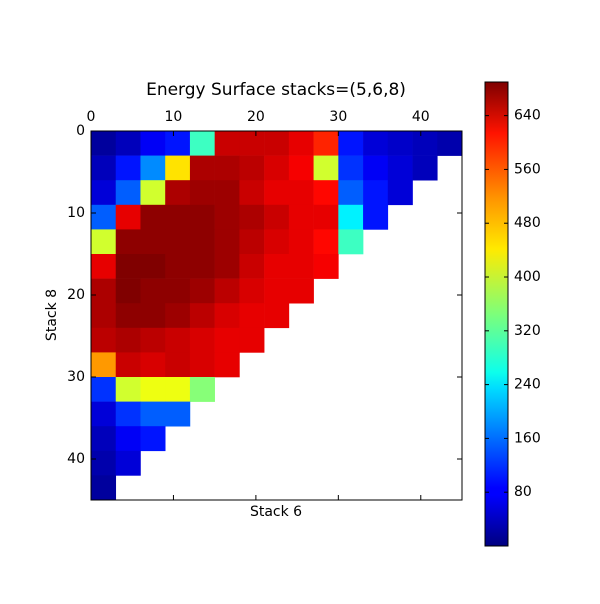  Describe the element at coordinates (76, 295) in the screenshot. I see `y-tick-label: 20` at that location.